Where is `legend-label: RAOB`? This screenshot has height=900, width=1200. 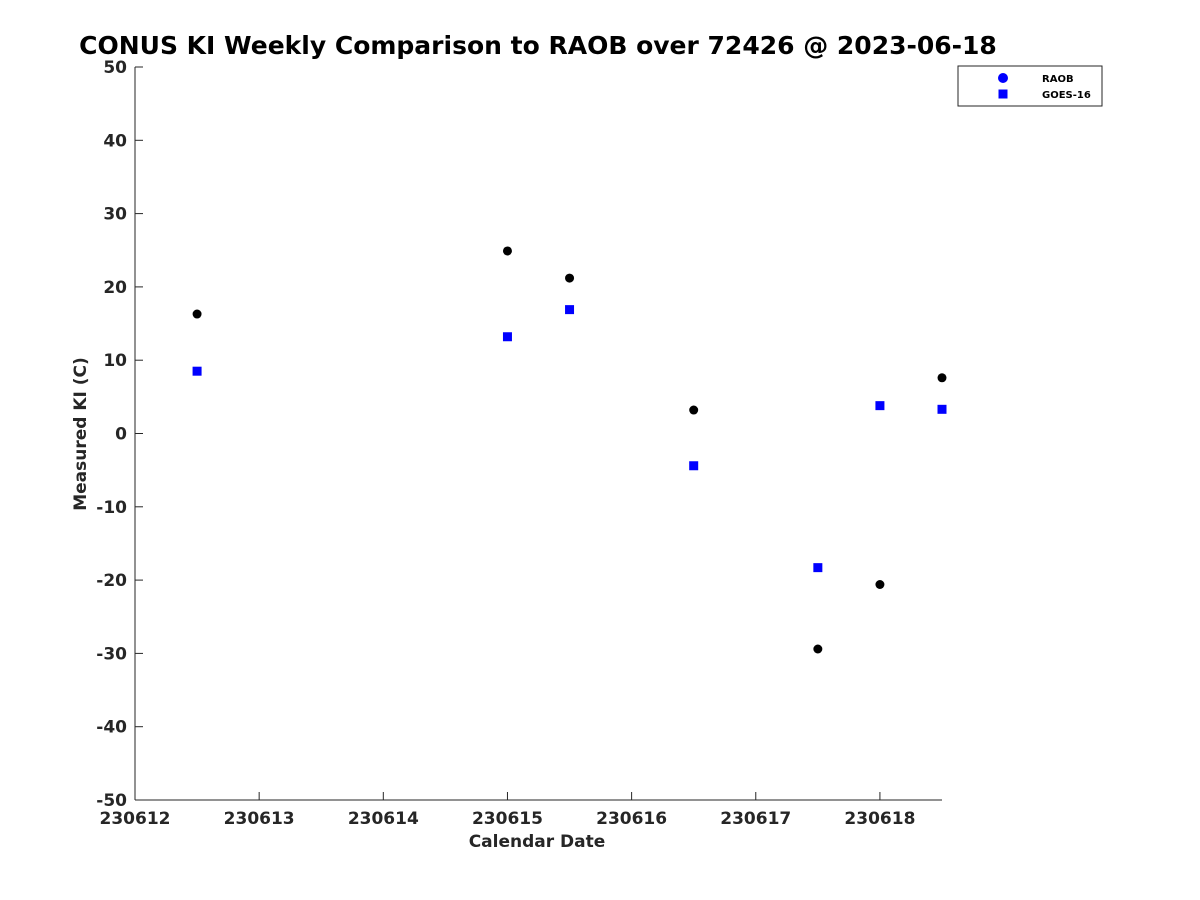 legend-label: RAOB is located at coordinates (1058, 79).